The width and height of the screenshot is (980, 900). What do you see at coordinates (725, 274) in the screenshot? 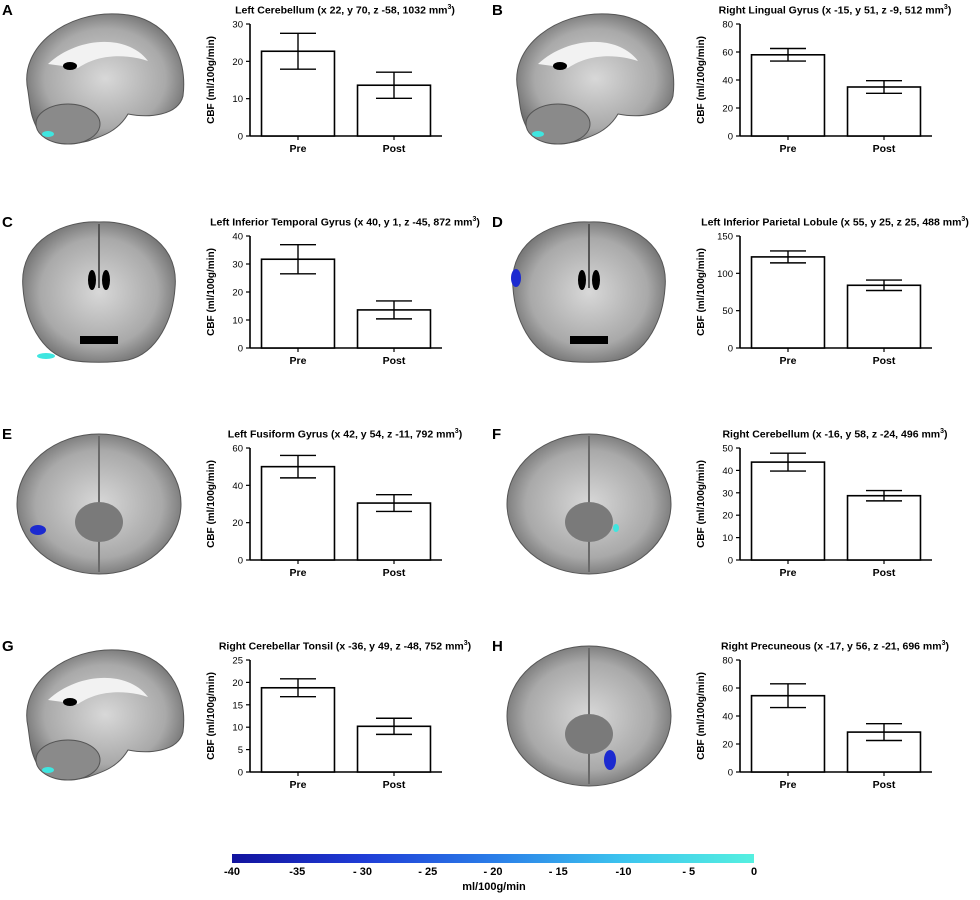
I see `y-tick-label: 100` at bounding box center [725, 274].